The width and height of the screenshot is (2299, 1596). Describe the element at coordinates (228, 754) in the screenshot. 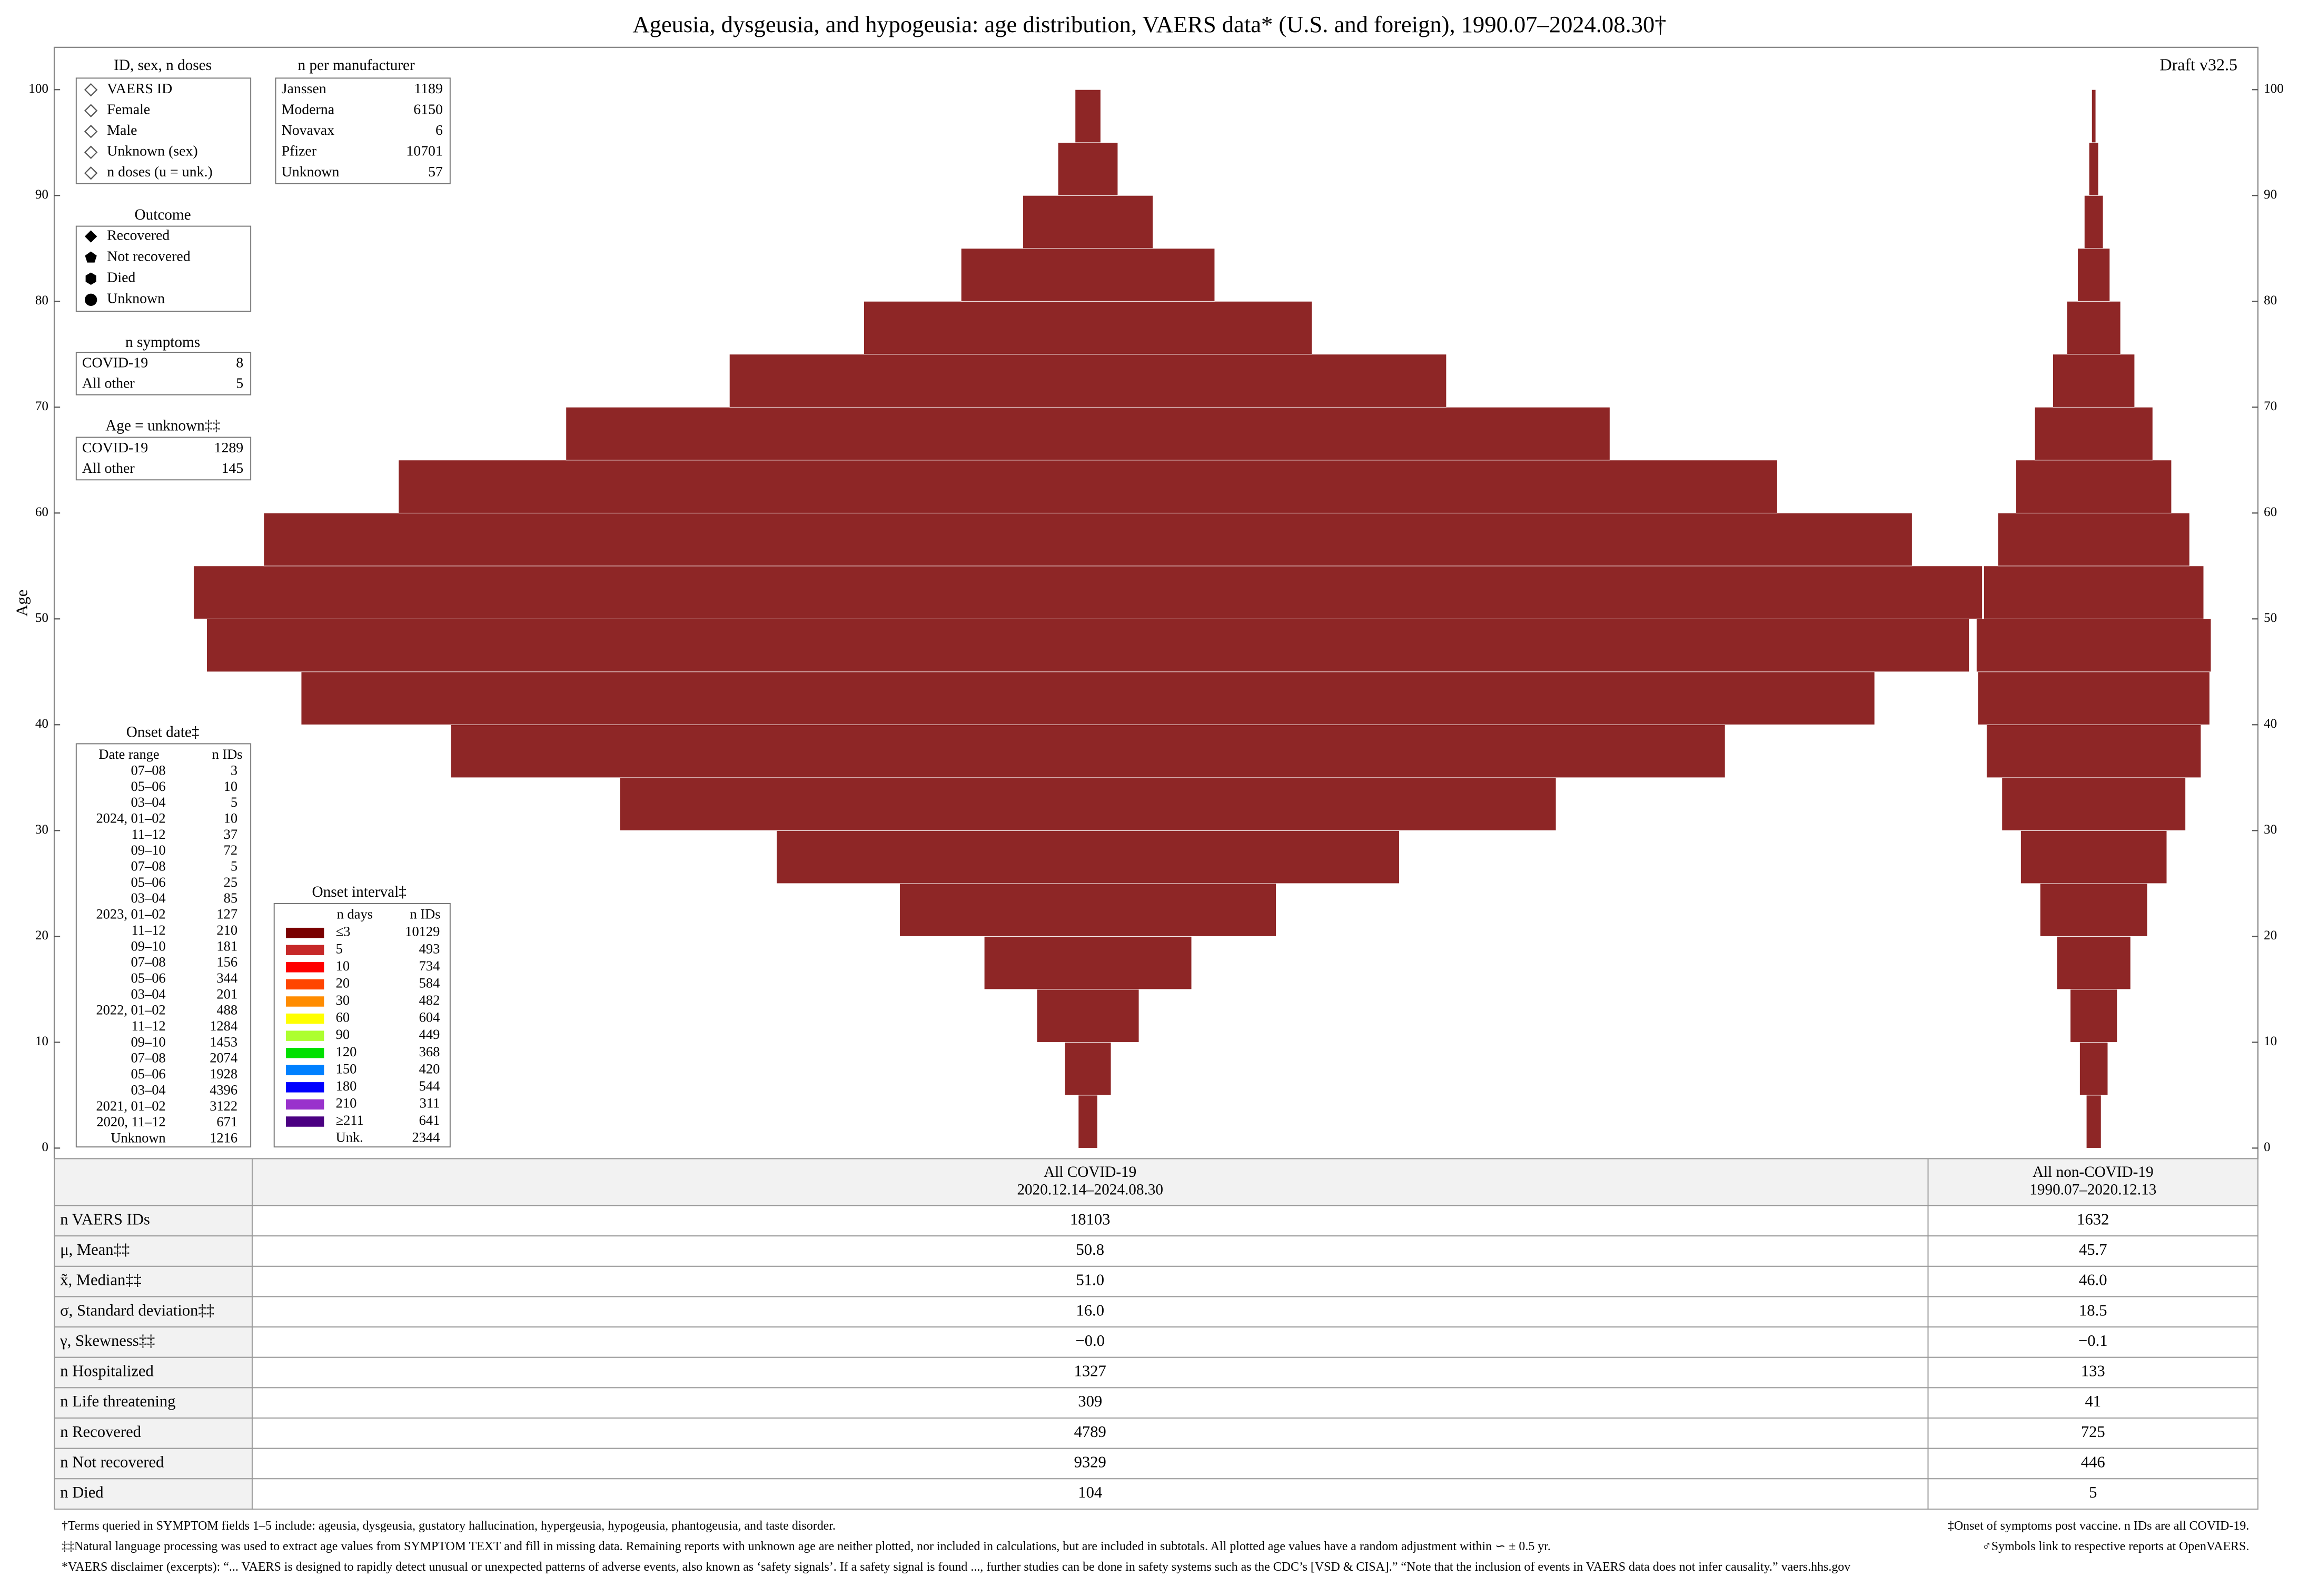

I see `legend-header: n IDs` at that location.